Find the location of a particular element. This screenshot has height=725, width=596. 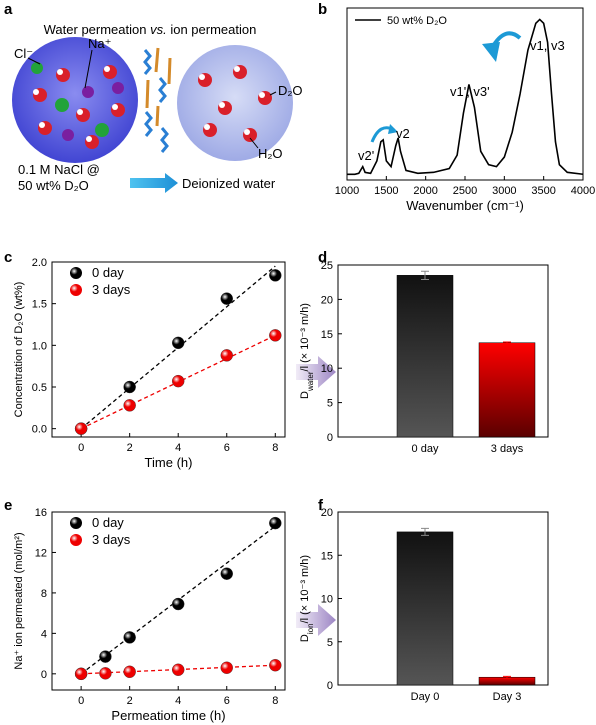

annotation-arrow is located at coordinates (491, 52).